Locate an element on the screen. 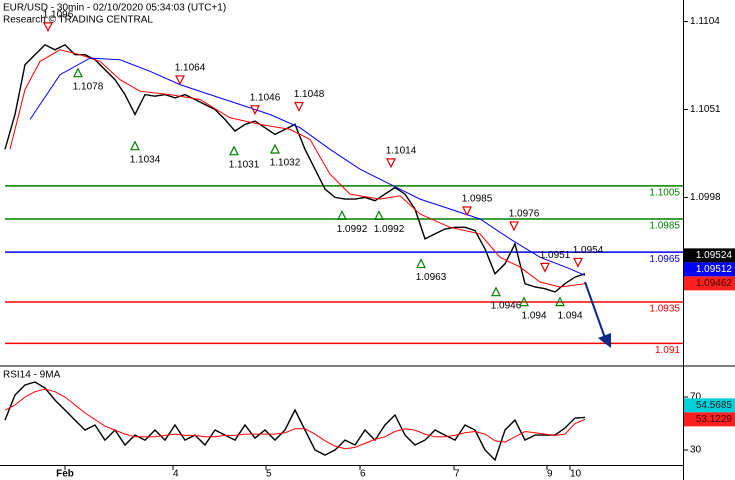  annotation-label: 1.1046 is located at coordinates (265, 97).